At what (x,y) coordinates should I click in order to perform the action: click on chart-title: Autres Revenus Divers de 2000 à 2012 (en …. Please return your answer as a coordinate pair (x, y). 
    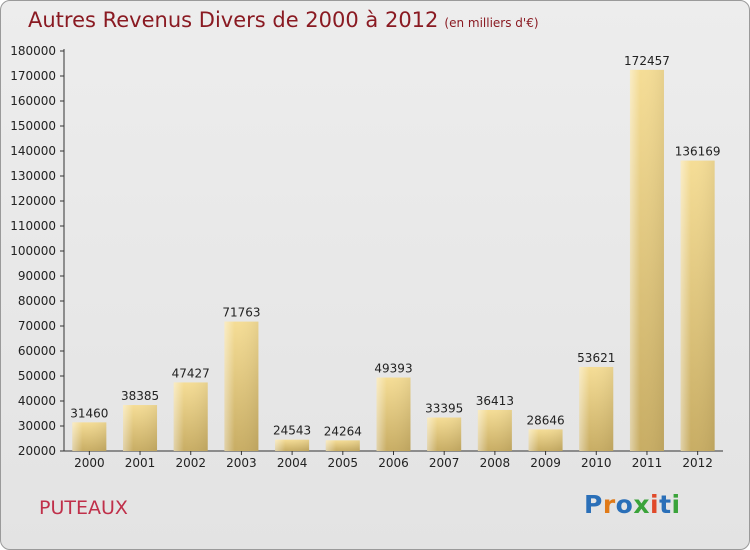
    Looking at the image, I should click on (283, 20).